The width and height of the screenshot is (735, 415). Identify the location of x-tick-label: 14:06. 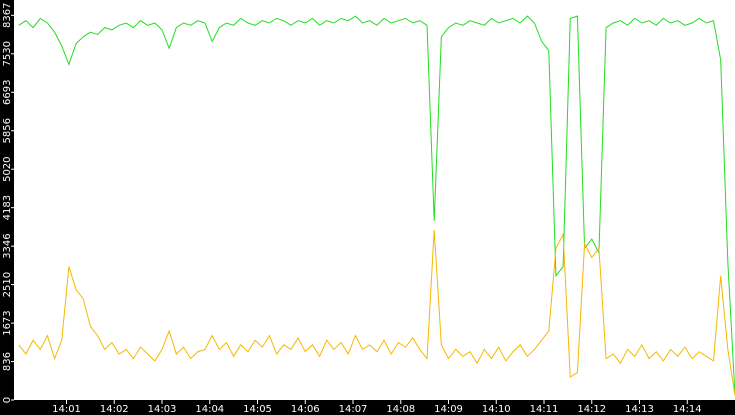
(305, 409).